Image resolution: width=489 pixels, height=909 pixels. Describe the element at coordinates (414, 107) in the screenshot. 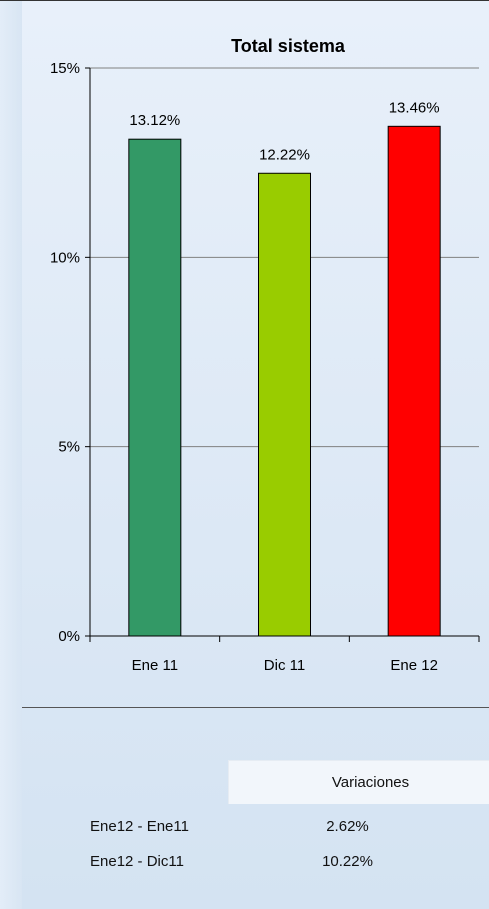

I see `data-label: 13.46%` at that location.